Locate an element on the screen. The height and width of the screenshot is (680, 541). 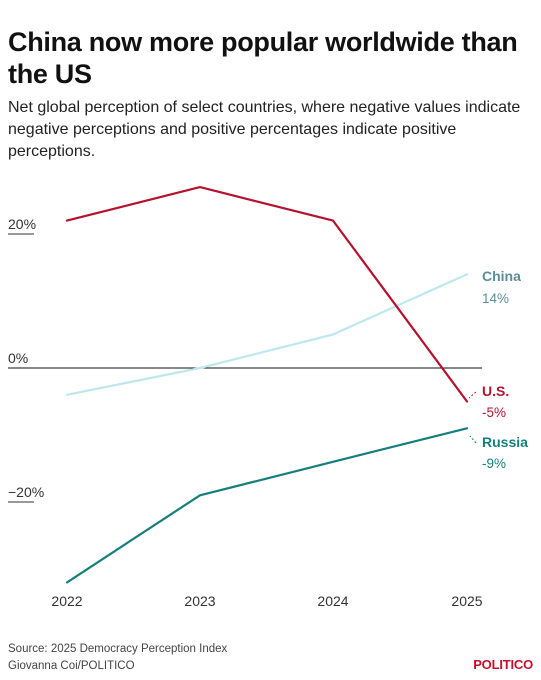
series-name-label: China is located at coordinates (501, 276).